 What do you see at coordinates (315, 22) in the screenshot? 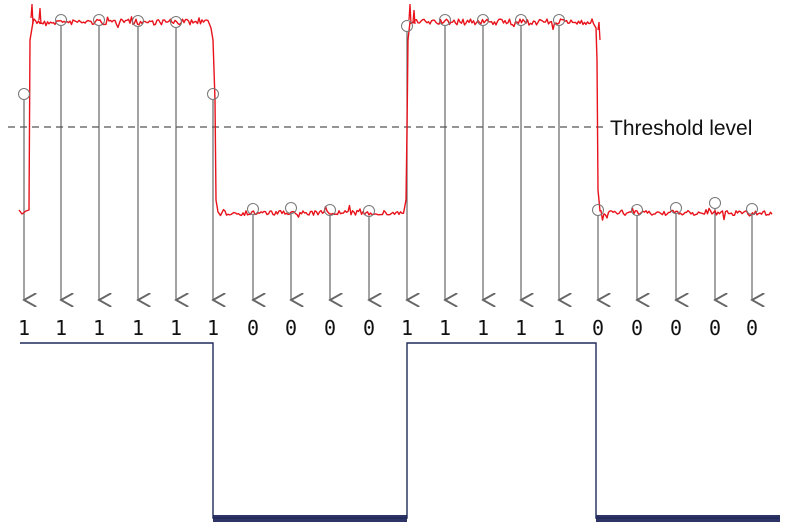
I see `signal-spikes` at bounding box center [315, 22].